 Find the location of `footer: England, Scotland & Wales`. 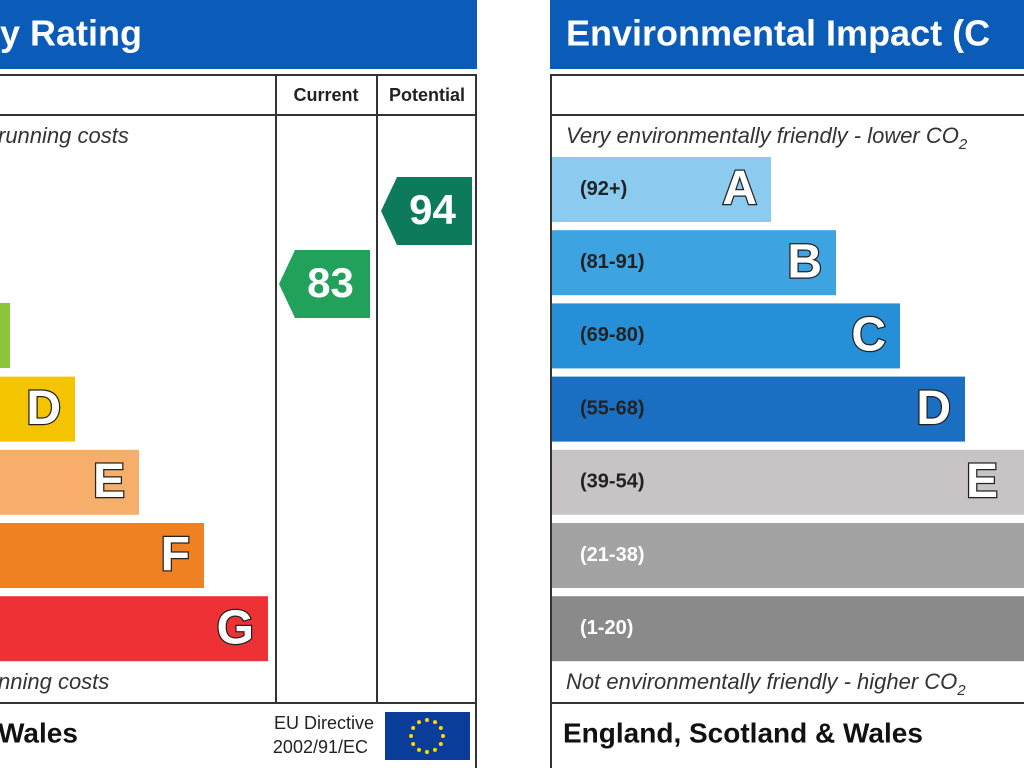

footer: England, Scotland & Wales is located at coordinates (743, 732).